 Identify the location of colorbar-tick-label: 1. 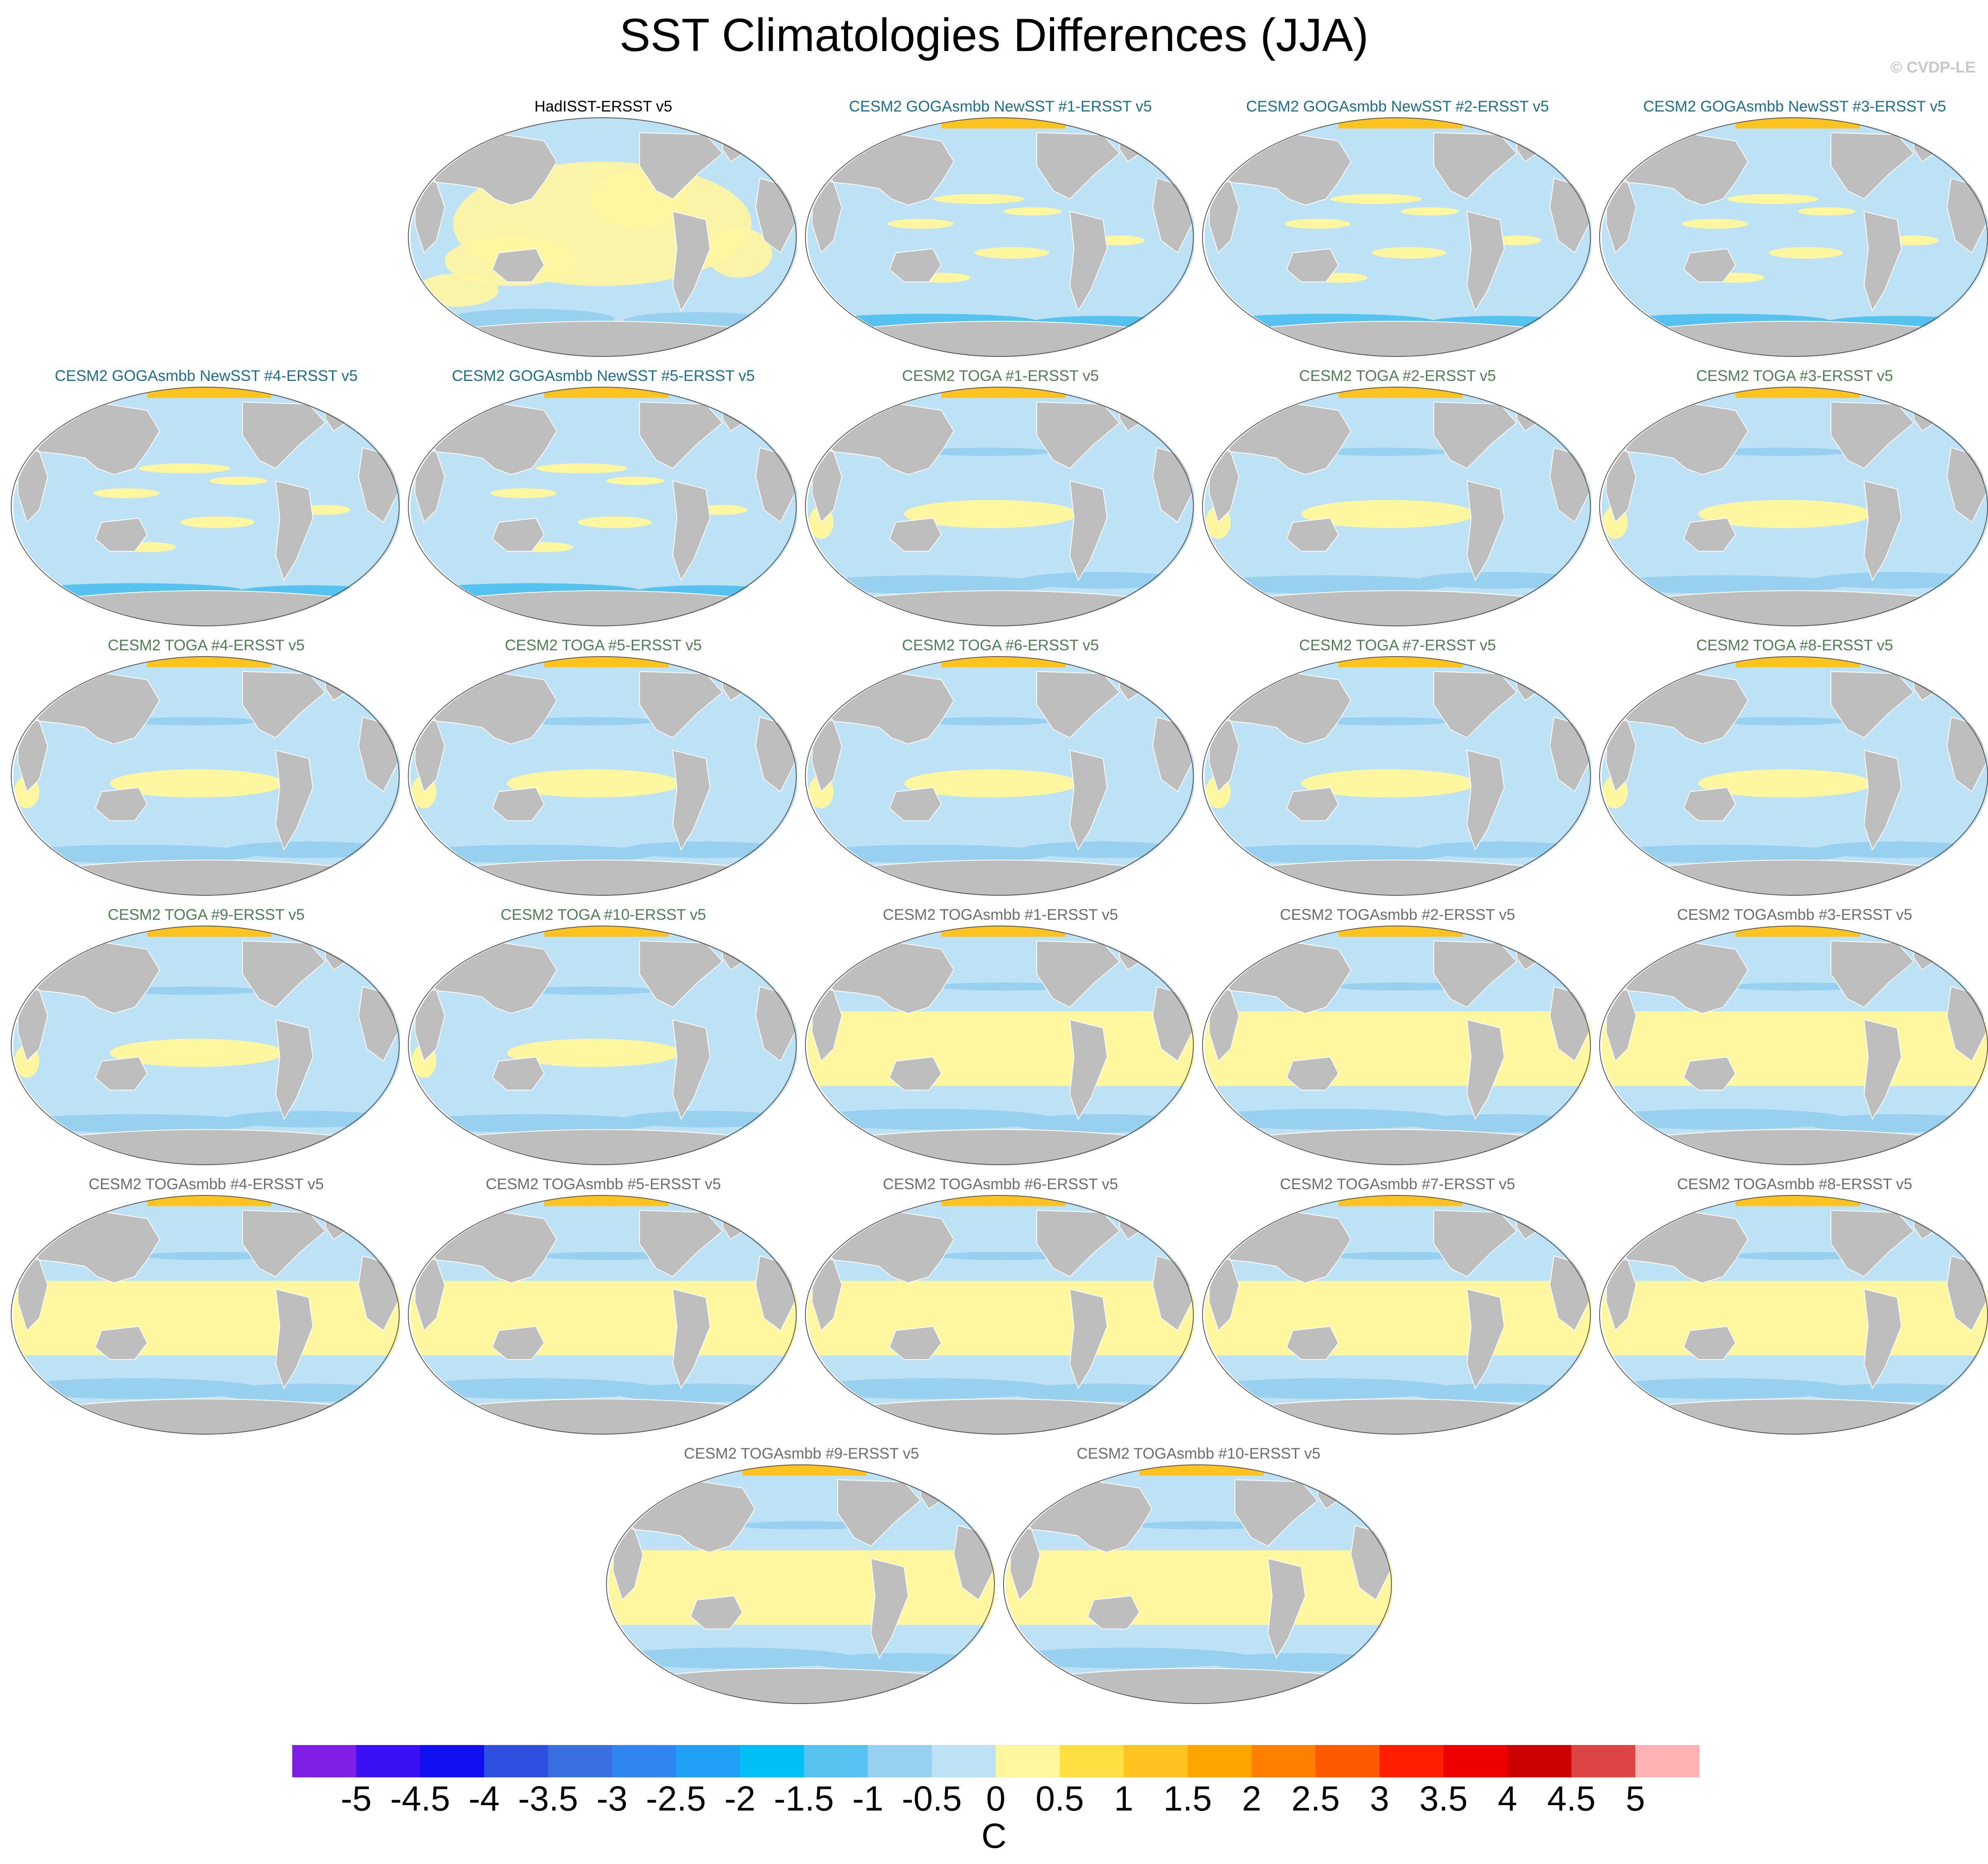
(1124, 1798).